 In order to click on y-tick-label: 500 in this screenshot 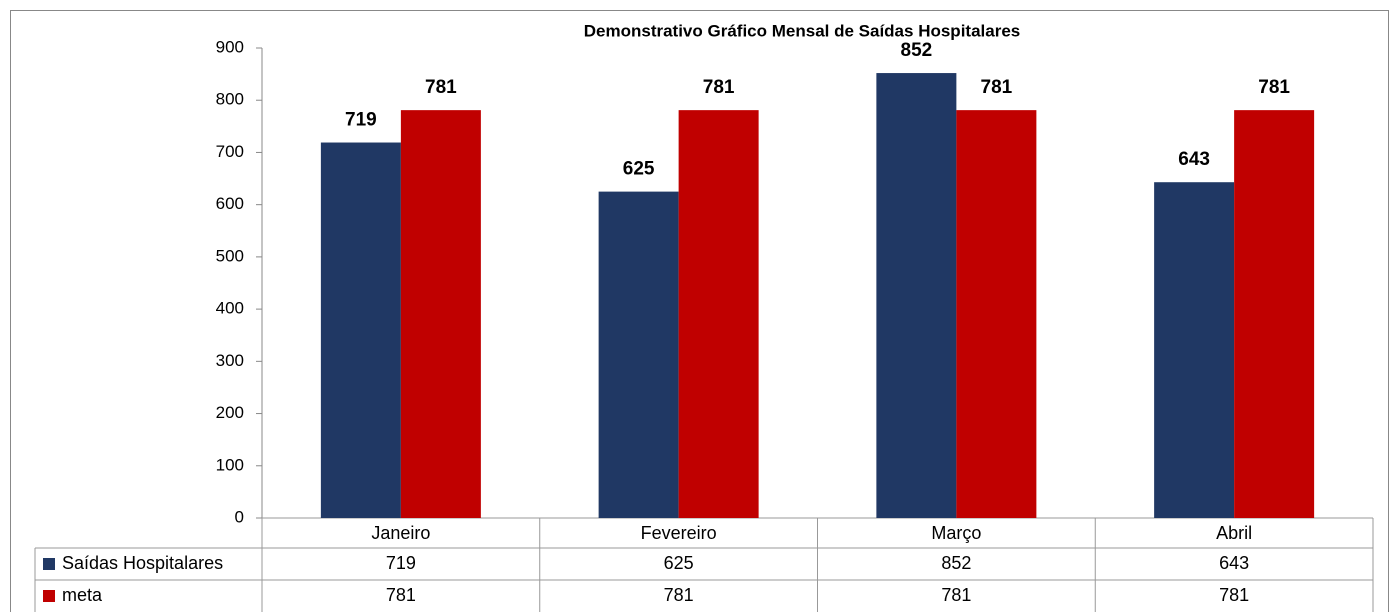, I will do `click(230, 255)`.